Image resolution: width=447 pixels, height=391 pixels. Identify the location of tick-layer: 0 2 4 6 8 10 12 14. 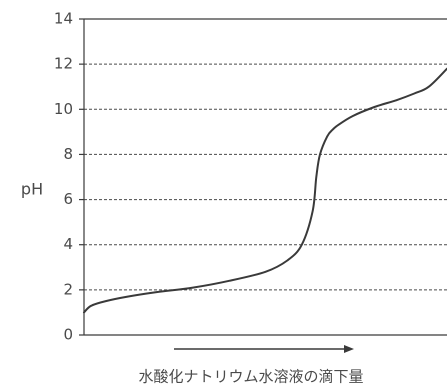
(69, 177).